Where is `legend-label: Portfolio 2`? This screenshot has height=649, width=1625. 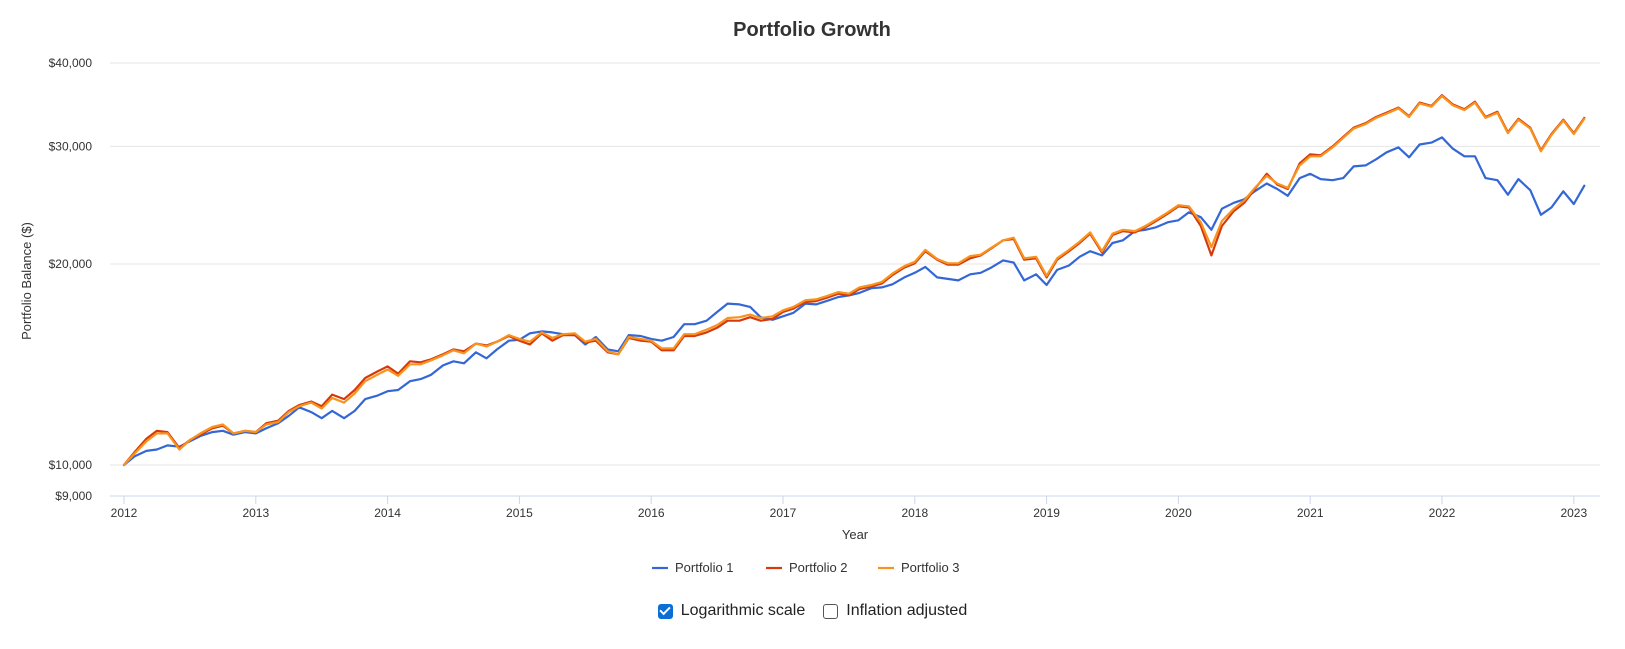 legend-label: Portfolio 2 is located at coordinates (818, 567).